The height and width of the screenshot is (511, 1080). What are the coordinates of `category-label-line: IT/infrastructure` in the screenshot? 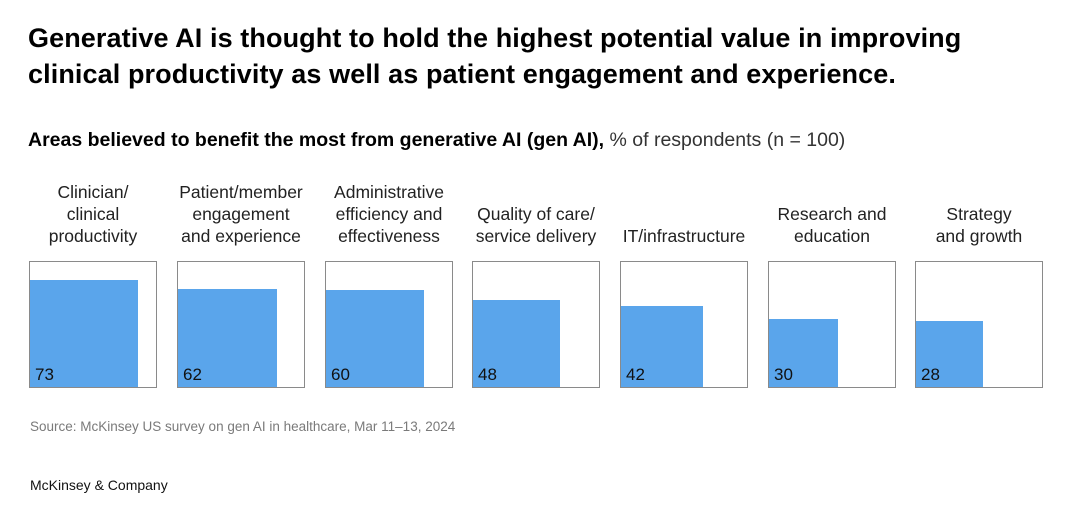 It's located at (684, 236).